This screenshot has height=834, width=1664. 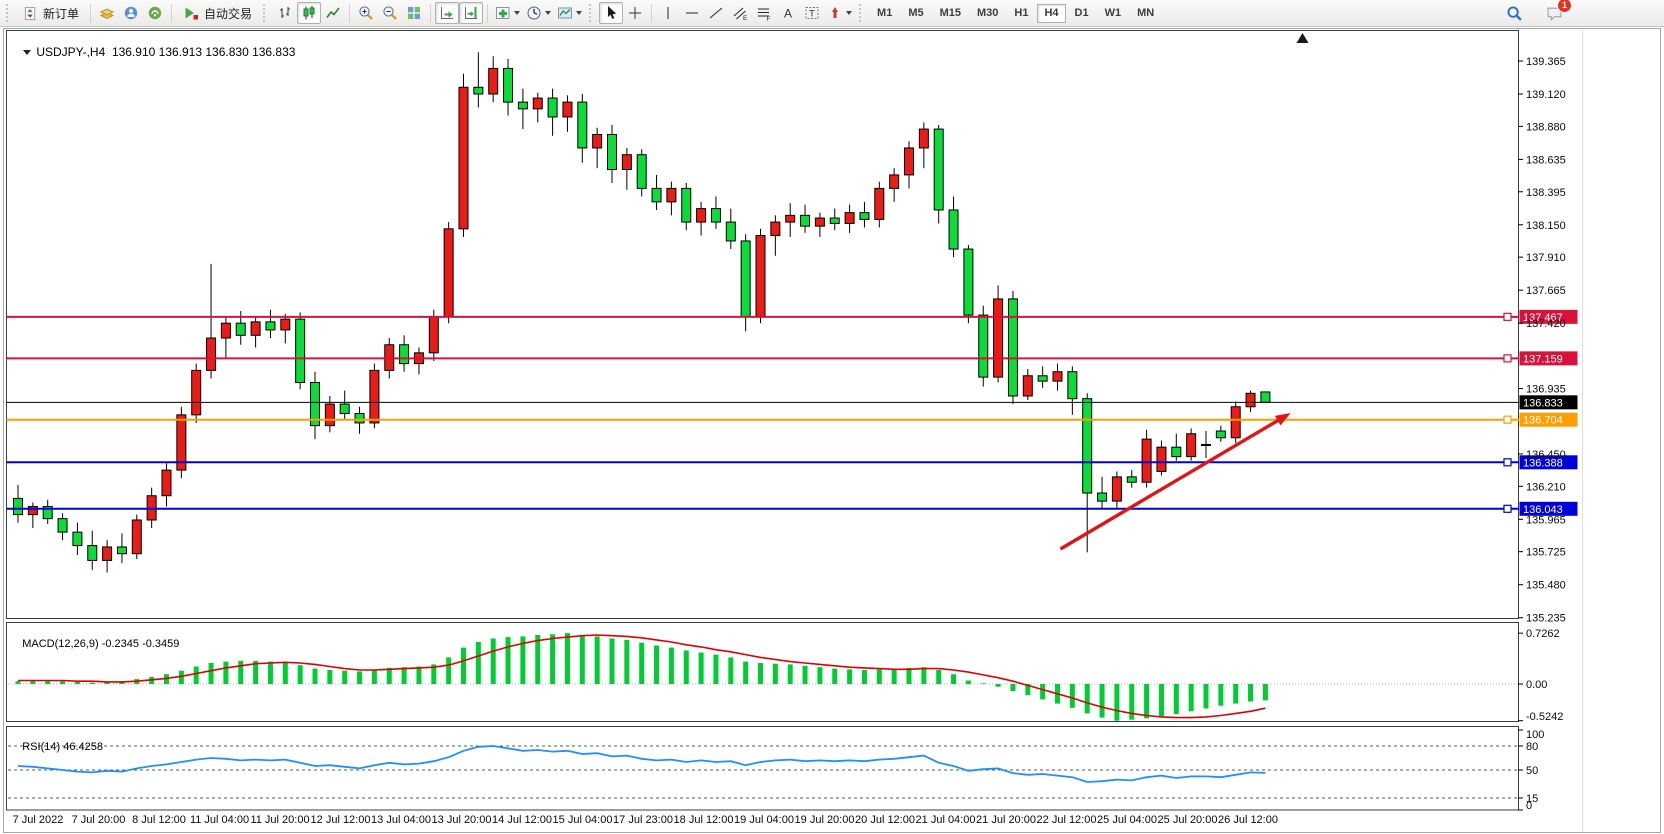 I want to click on macd-panel, so click(x=762, y=672).